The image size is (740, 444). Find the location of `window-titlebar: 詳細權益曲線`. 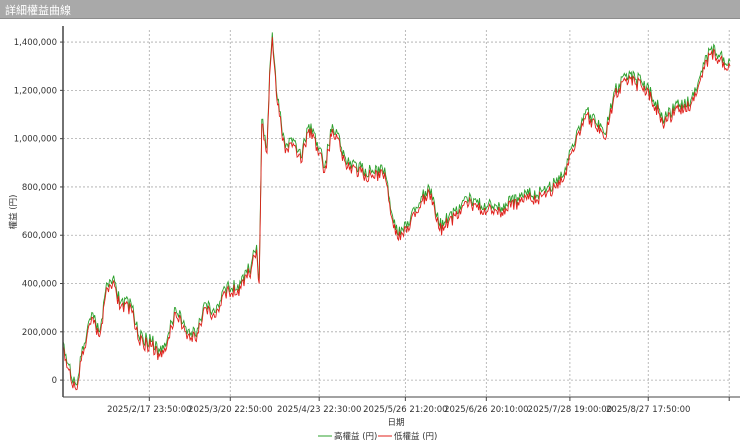

window-titlebar: 詳細權益曲線 is located at coordinates (370, 9).